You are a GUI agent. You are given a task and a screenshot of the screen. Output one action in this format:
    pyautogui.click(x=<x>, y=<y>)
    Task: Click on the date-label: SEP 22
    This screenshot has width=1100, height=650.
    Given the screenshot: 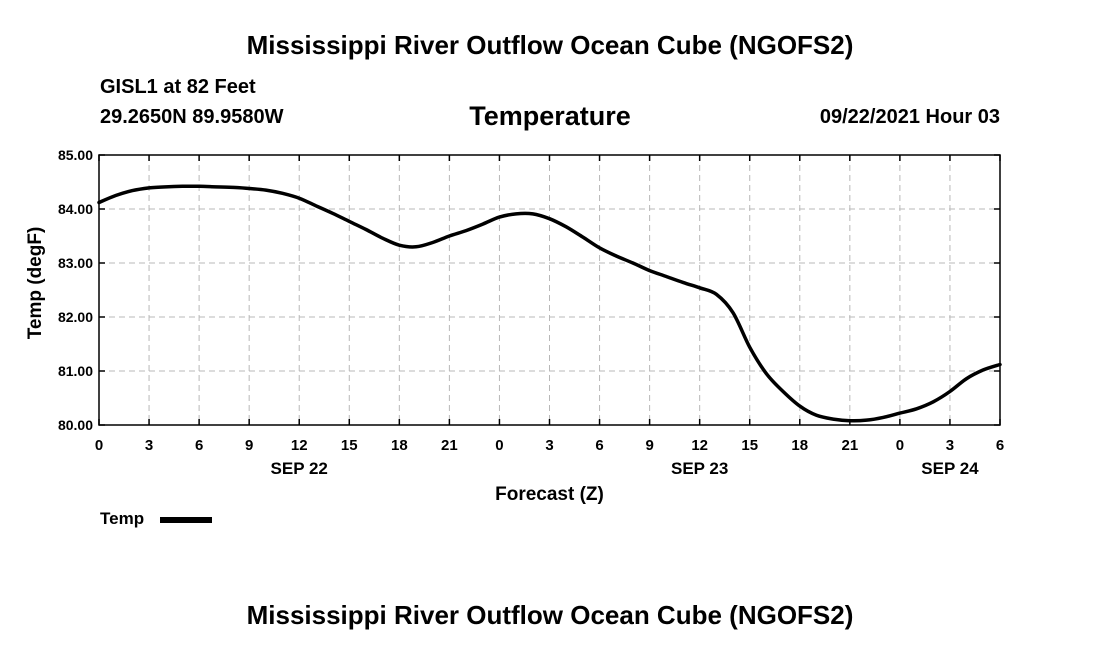 What is the action you would take?
    pyautogui.click(x=299, y=468)
    